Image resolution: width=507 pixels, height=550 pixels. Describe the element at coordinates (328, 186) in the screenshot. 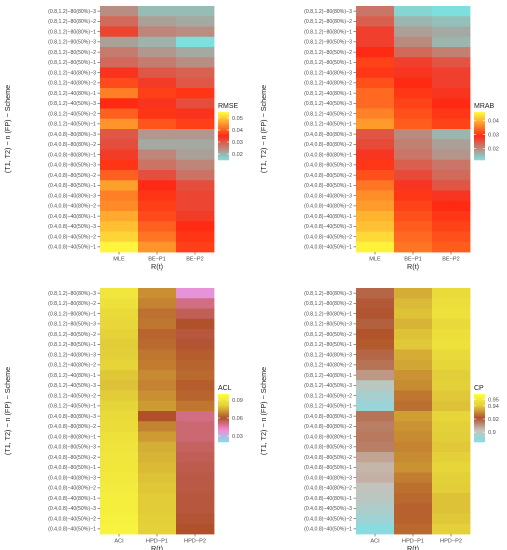

I see `y-tick-label: (0.4,0.8)−80(50%)−1` at that location.